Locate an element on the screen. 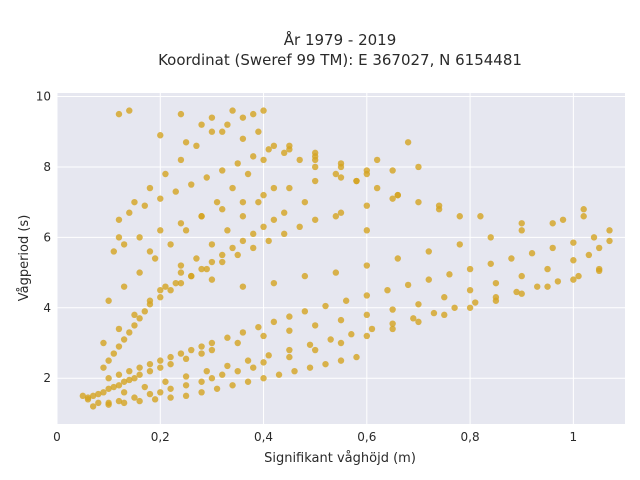 This screenshot has height=480, width=640. y-axis-title: Vågperiod (s) is located at coordinates (24, 258).